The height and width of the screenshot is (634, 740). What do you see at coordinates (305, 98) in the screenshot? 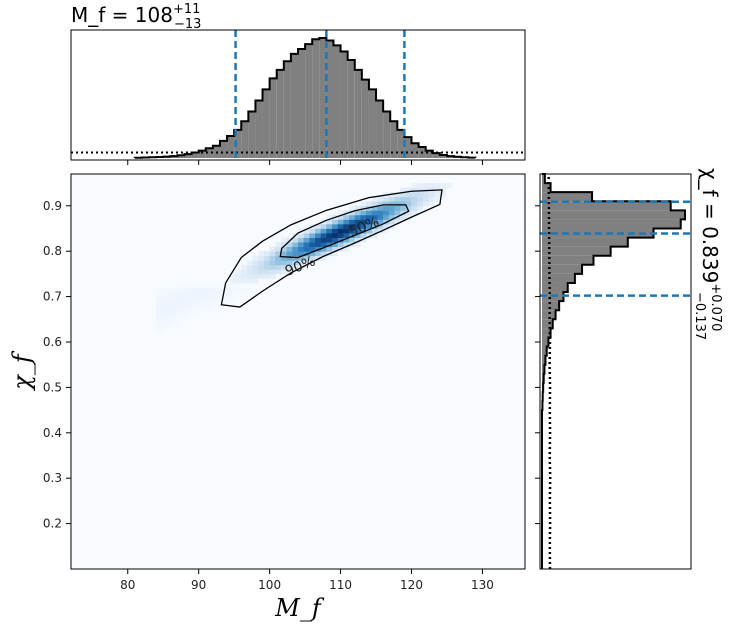
I see `mf-histogram-bars` at bounding box center [305, 98].